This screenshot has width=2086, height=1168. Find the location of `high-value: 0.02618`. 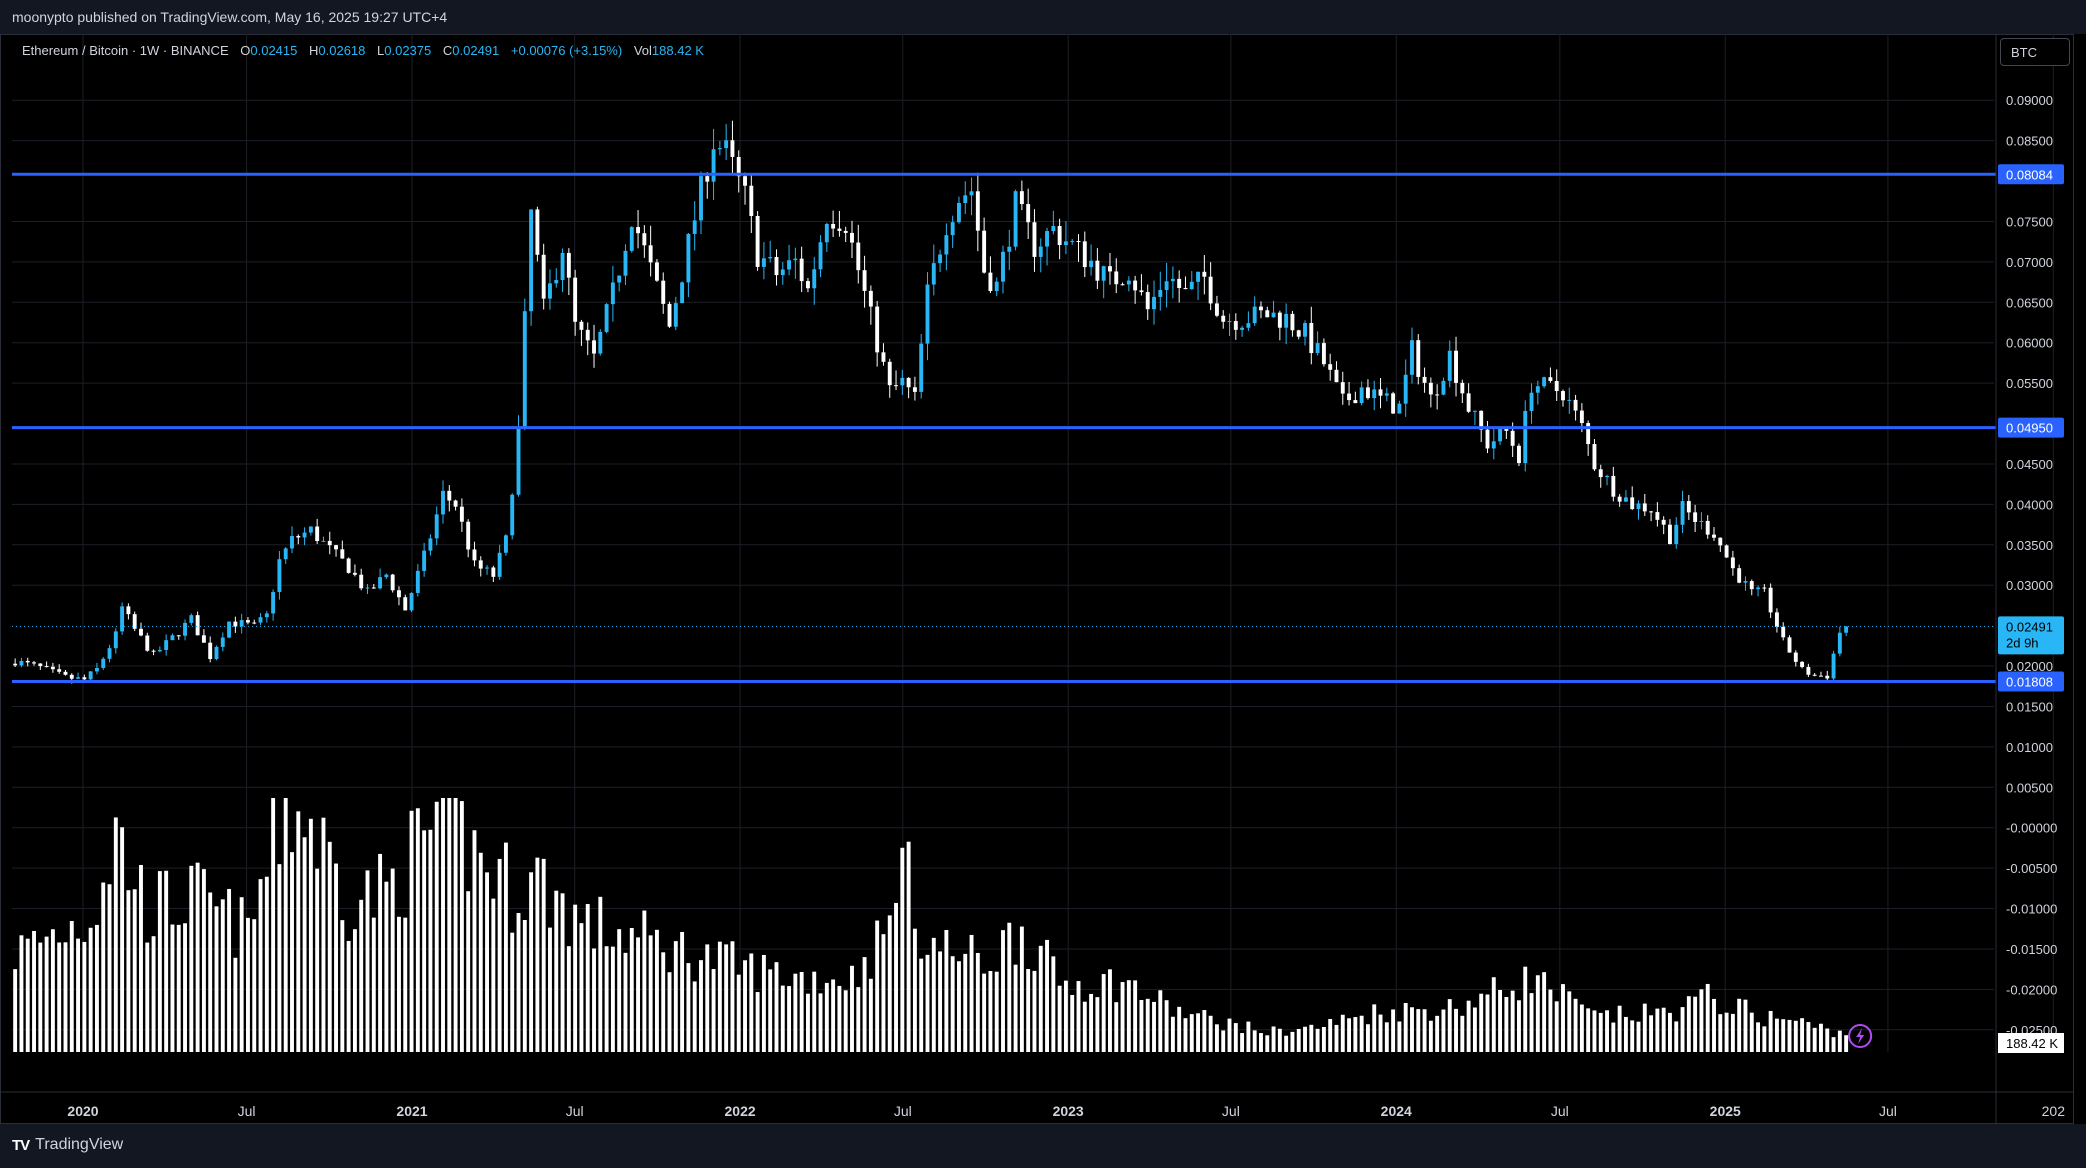

high-value: 0.02618 is located at coordinates (342, 50).